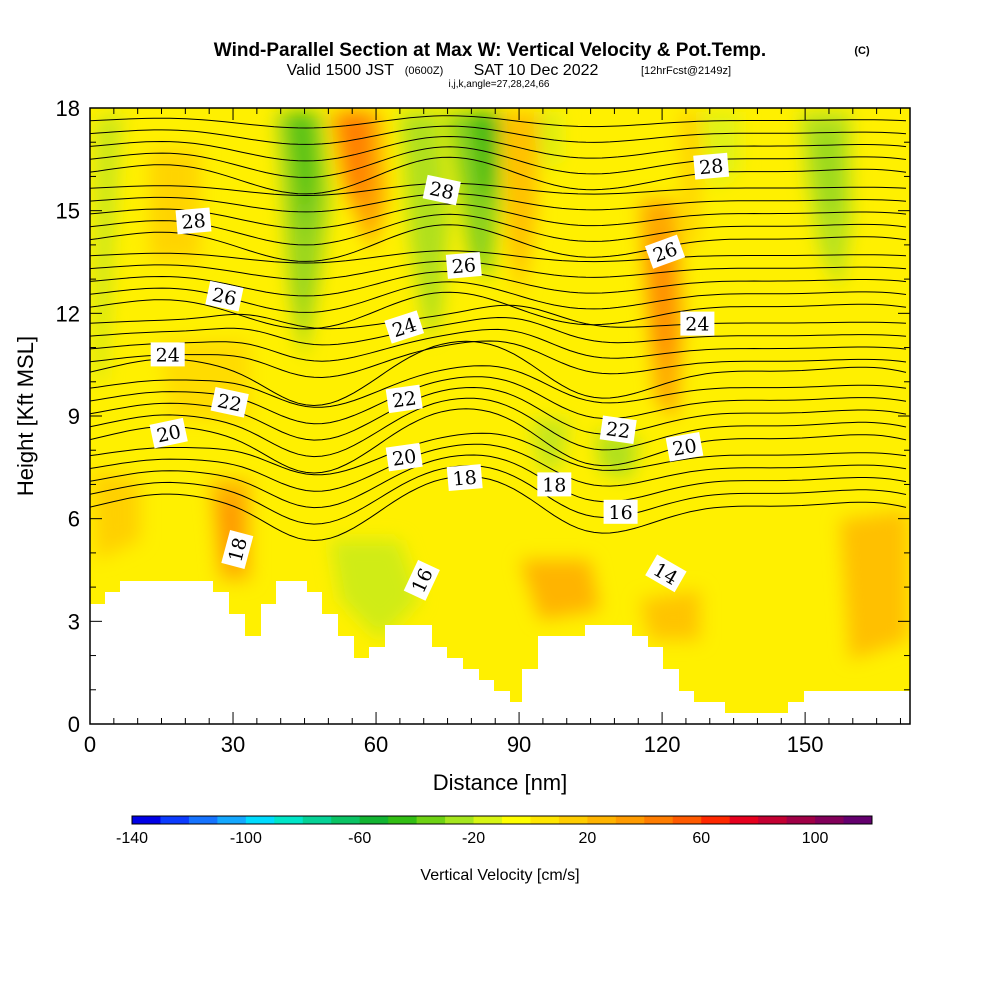 Image resolution: width=1000 pixels, height=1000 pixels. I want to click on y-tick-label: 15, so click(68, 211).